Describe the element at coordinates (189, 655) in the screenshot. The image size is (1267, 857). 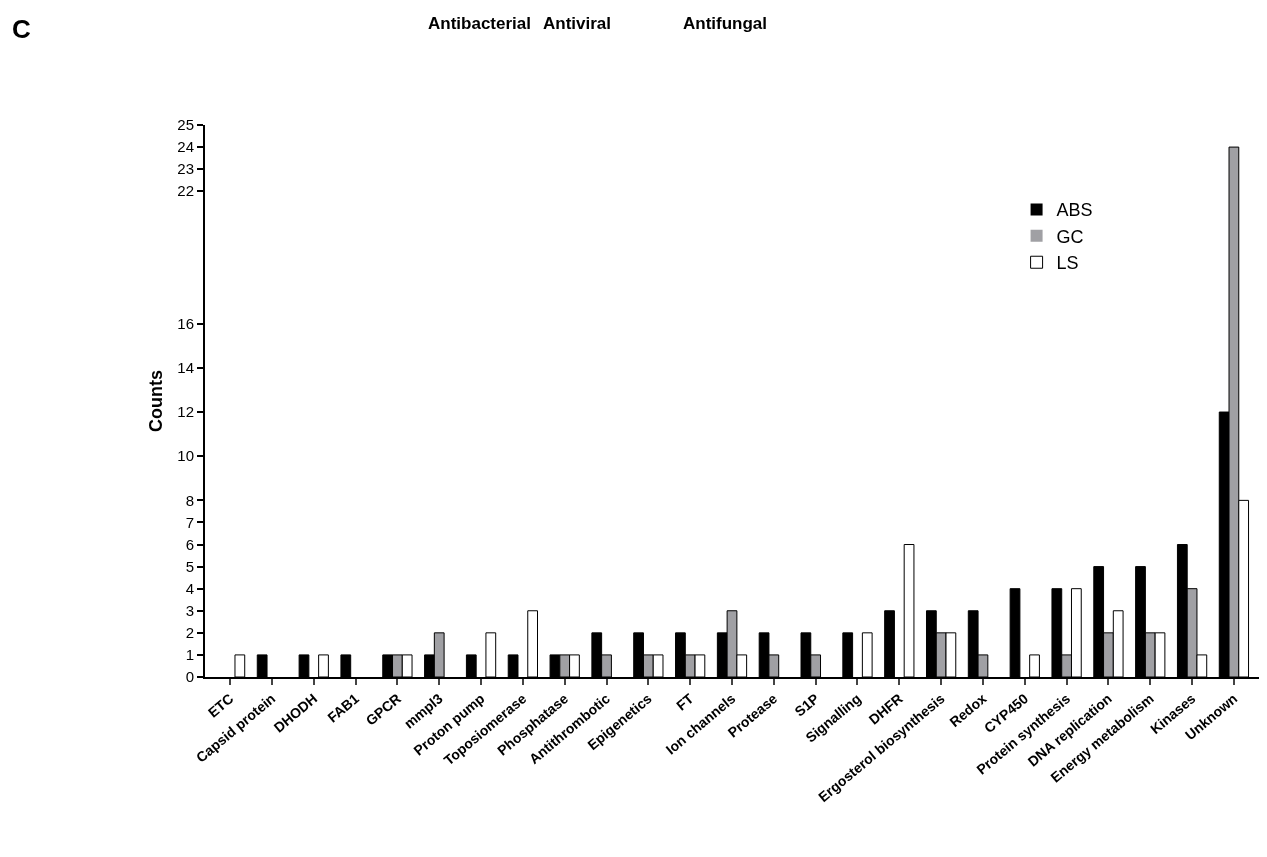
I see `y-tick-label: 1` at that location.